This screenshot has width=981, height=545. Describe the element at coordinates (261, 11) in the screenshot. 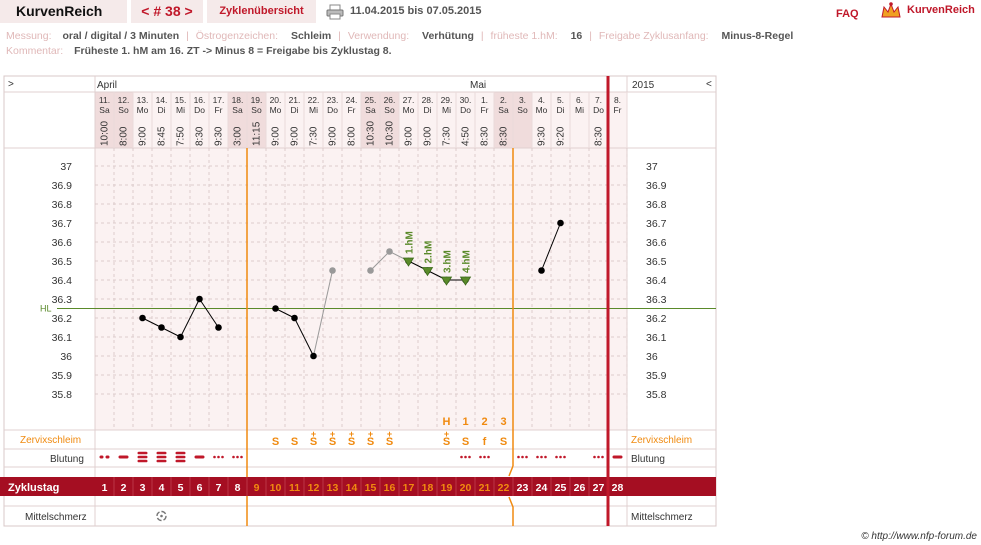

I see `cycle-overview-button: Zyklenübersicht` at that location.